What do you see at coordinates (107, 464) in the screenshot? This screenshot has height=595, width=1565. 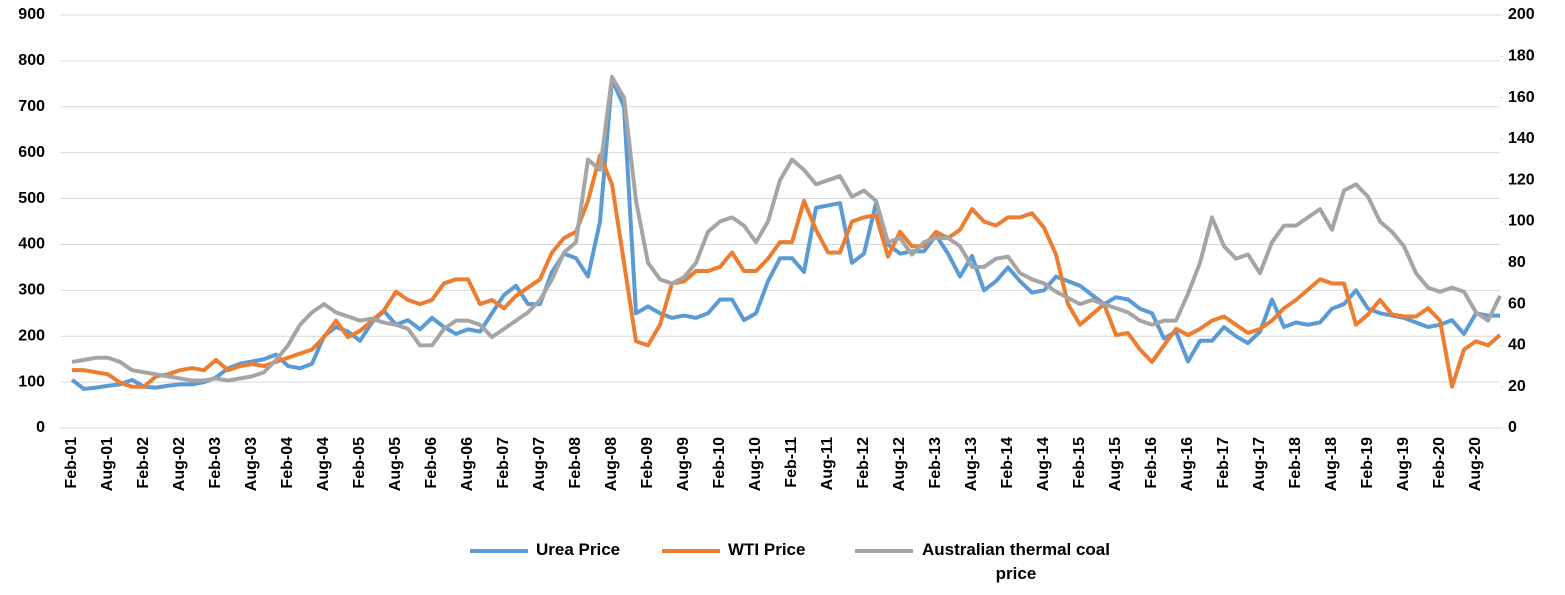 I see `x-tick-label: Aug-01` at bounding box center [107, 464].